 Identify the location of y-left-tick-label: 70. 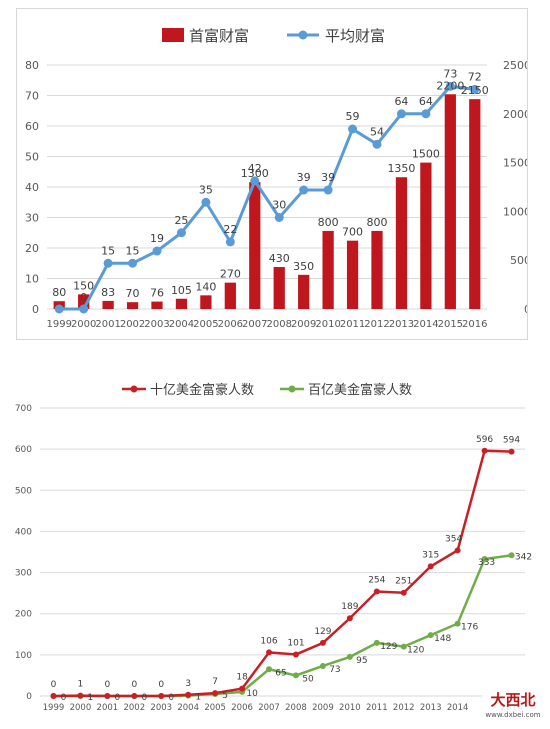
(32, 96).